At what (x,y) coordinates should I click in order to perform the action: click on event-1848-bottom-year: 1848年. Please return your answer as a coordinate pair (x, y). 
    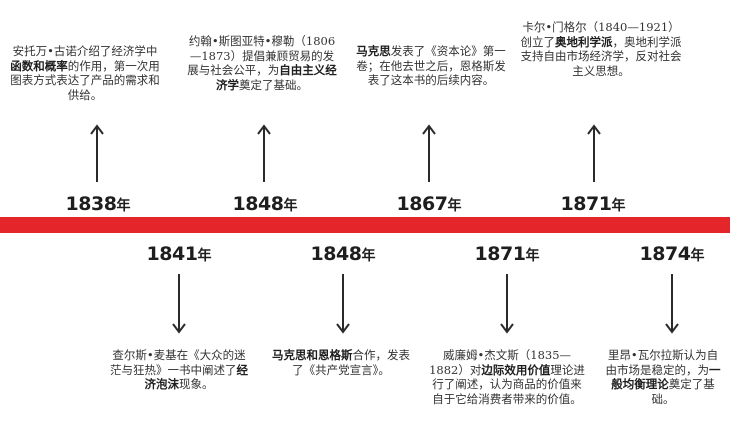
    Looking at the image, I should click on (343, 254).